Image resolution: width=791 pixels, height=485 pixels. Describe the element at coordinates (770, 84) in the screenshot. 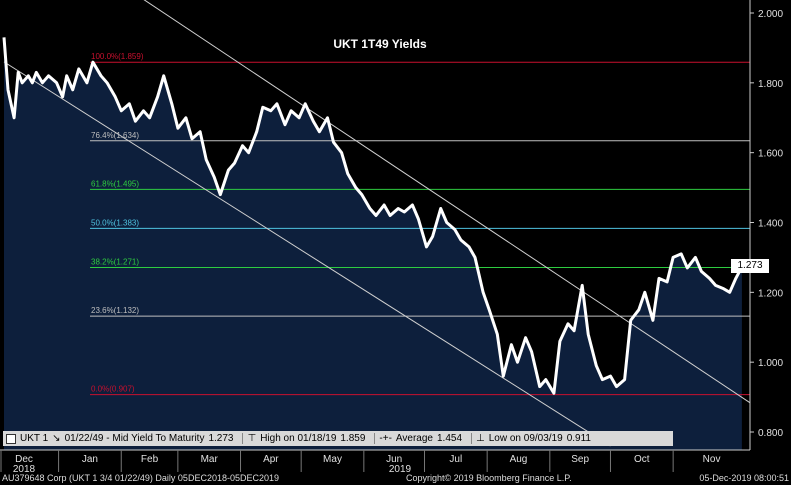

I see `y-tick-label: 1.800` at that location.